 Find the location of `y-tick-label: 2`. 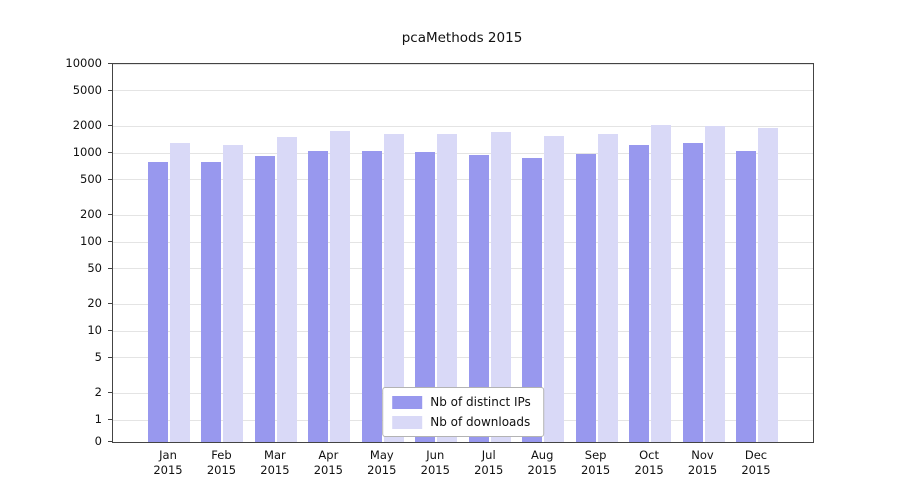

y-tick-label: 2 is located at coordinates (98, 392).